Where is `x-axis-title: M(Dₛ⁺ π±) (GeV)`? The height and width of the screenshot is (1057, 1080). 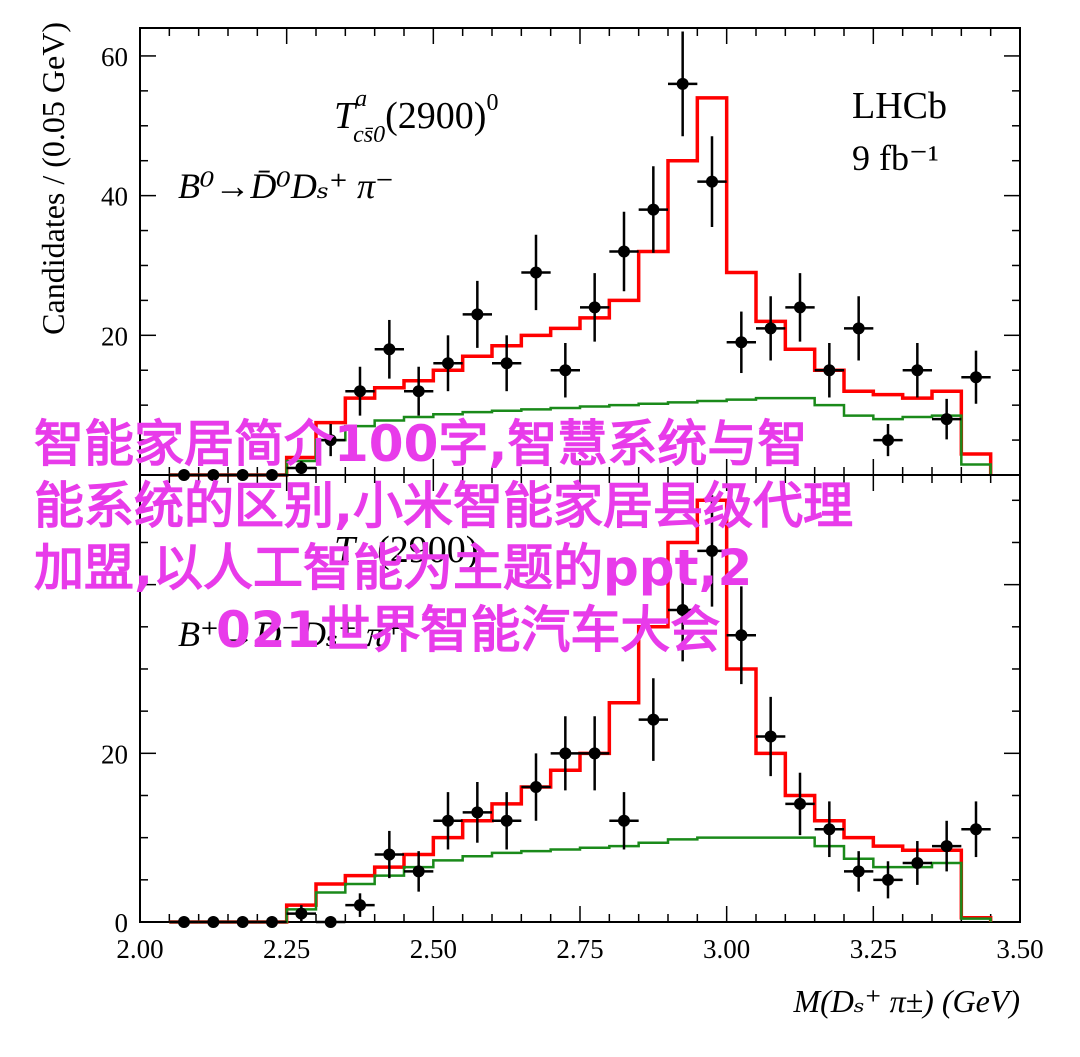 x-axis-title: M(Dₛ⁺ π±) (GeV) is located at coordinates (906, 1001).